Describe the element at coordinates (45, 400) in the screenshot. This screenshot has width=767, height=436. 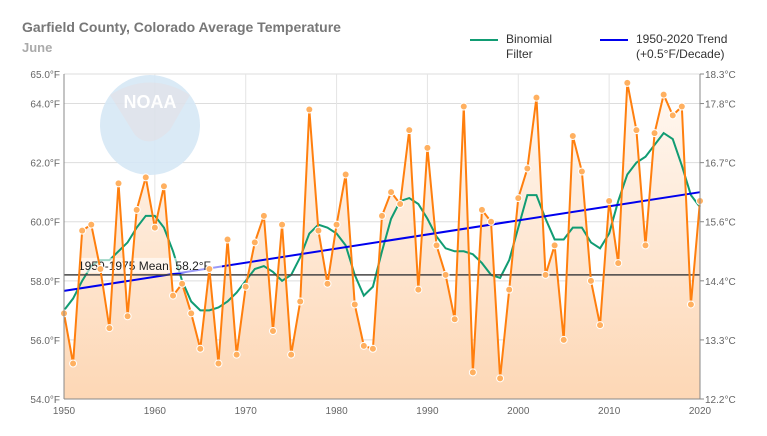
I see `y-tick-label-left: 54.0°F` at that location.